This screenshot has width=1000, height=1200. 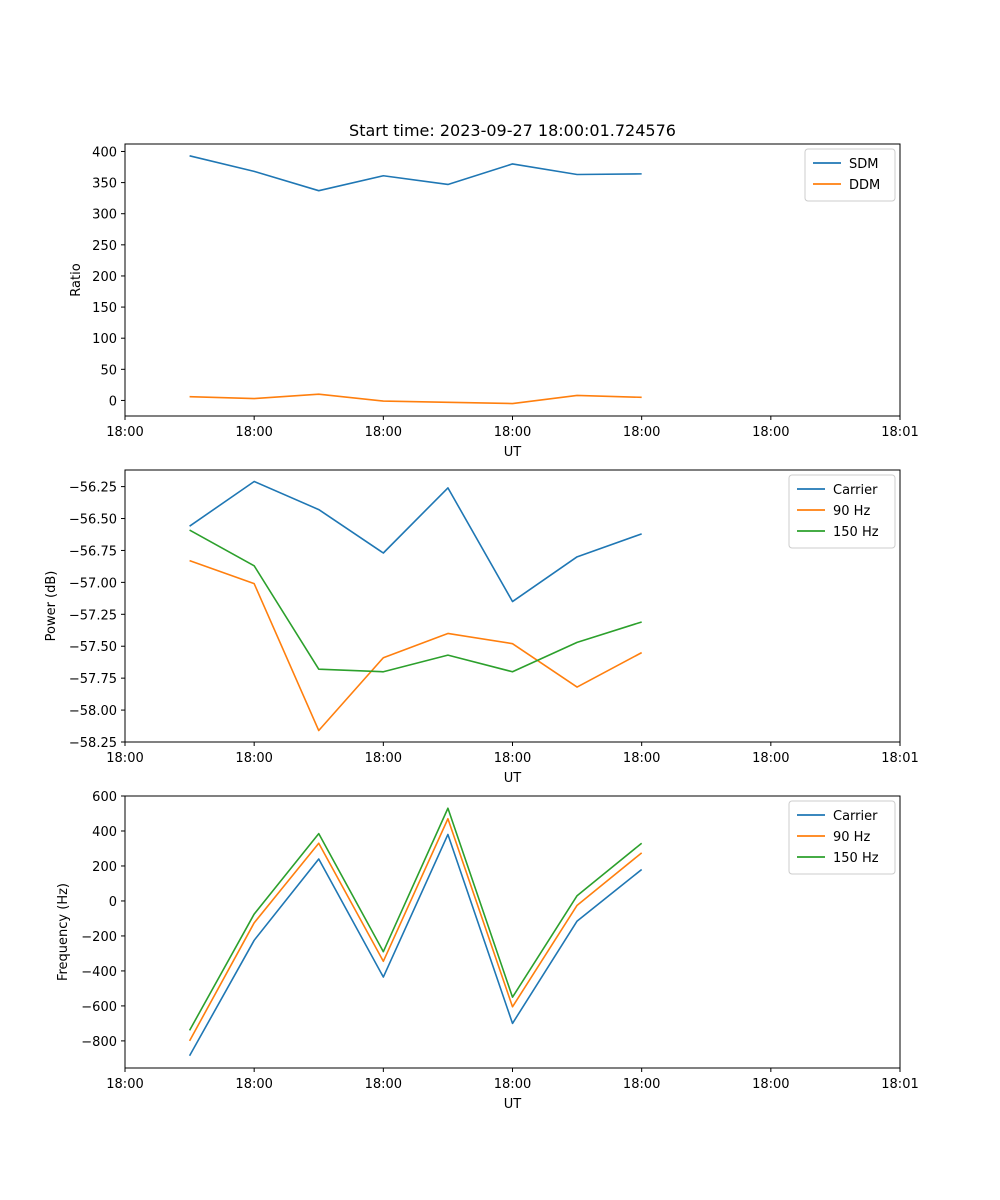 What do you see at coordinates (93, 488) in the screenshot?
I see `y-tick-label: −56.25` at bounding box center [93, 488].